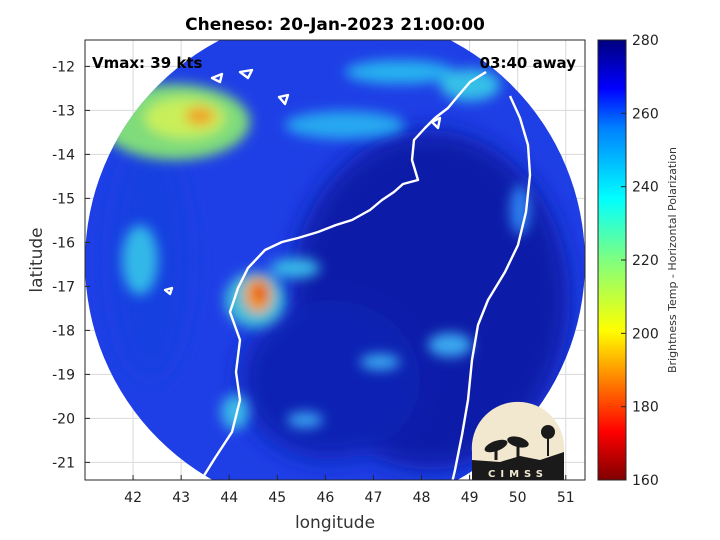 This screenshot has width=720, height=540. Describe the element at coordinates (63, 287) in the screenshot. I see `y-tick-label: -17` at that location.